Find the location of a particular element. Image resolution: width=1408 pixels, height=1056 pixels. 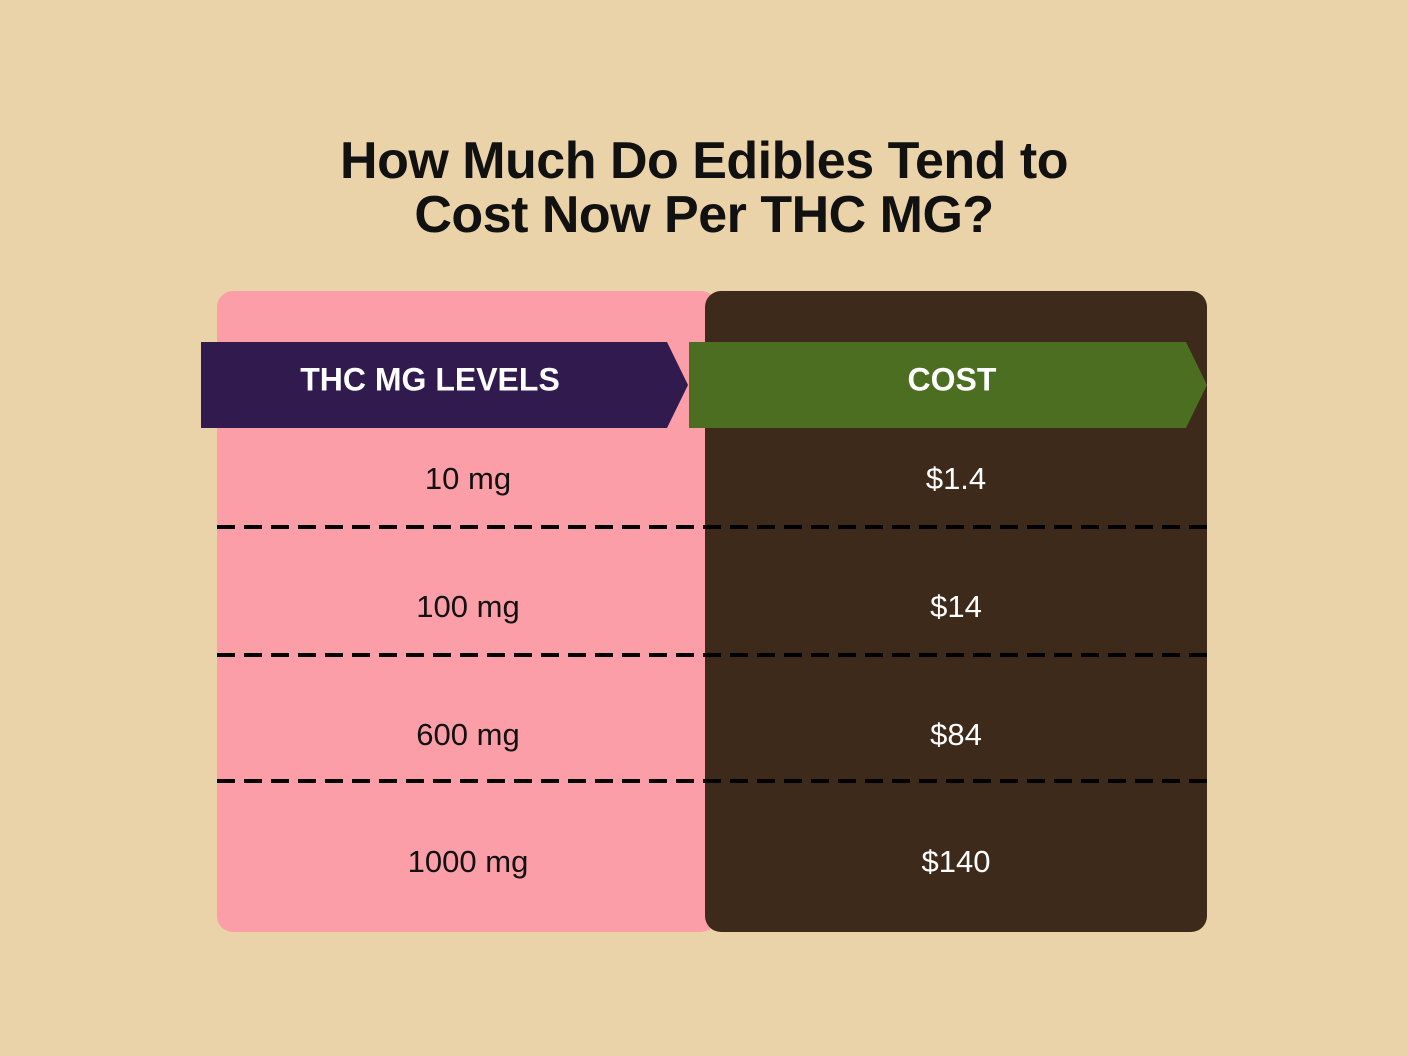

header-banner-left is located at coordinates (444, 385).